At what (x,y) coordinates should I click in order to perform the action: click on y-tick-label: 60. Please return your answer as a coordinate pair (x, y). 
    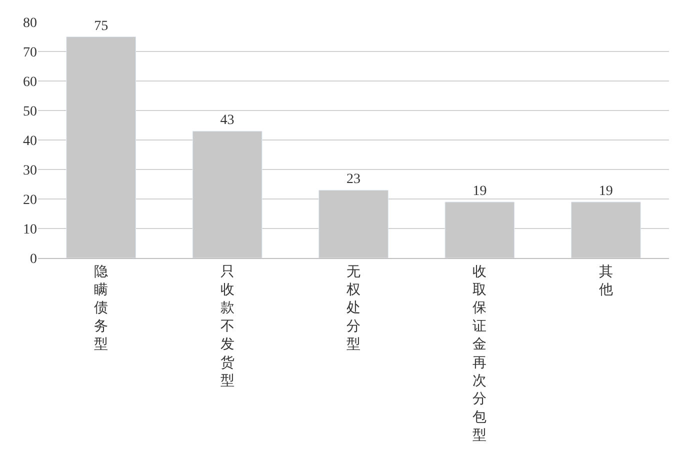
    Looking at the image, I should click on (30, 82).